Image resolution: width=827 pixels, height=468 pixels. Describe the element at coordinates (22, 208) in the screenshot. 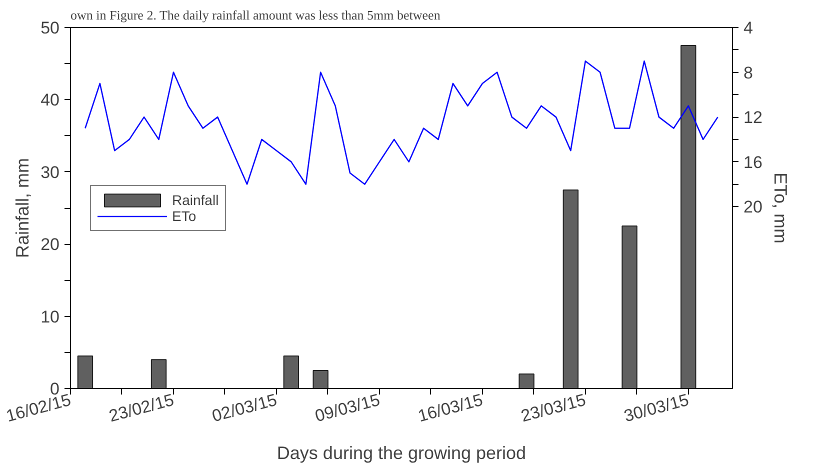

I see `y-axis-title: Rainfall, mm` at that location.